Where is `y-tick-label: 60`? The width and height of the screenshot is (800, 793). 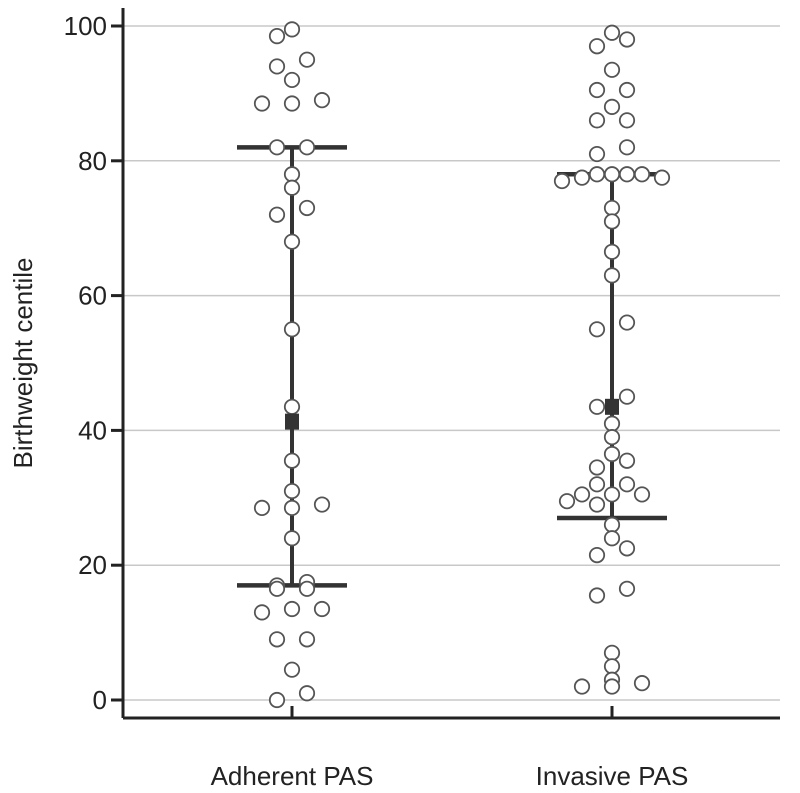
y-tick-label: 60 is located at coordinates (92, 296).